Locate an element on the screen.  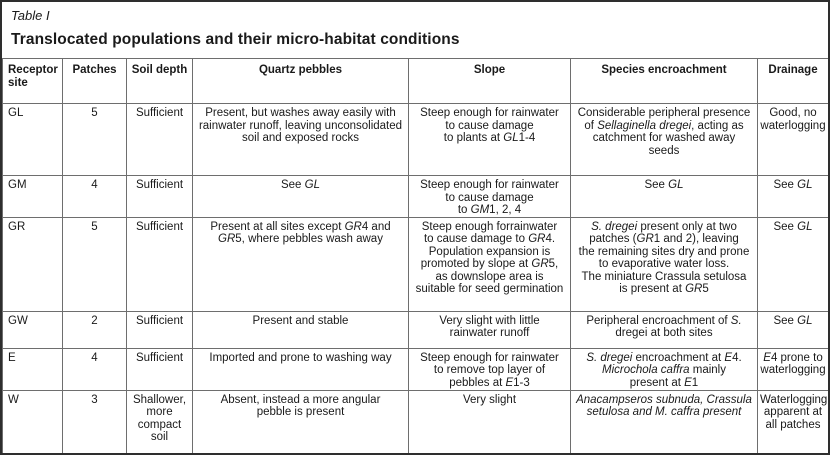
column-header-slope: Slope is located at coordinates (489, 81).